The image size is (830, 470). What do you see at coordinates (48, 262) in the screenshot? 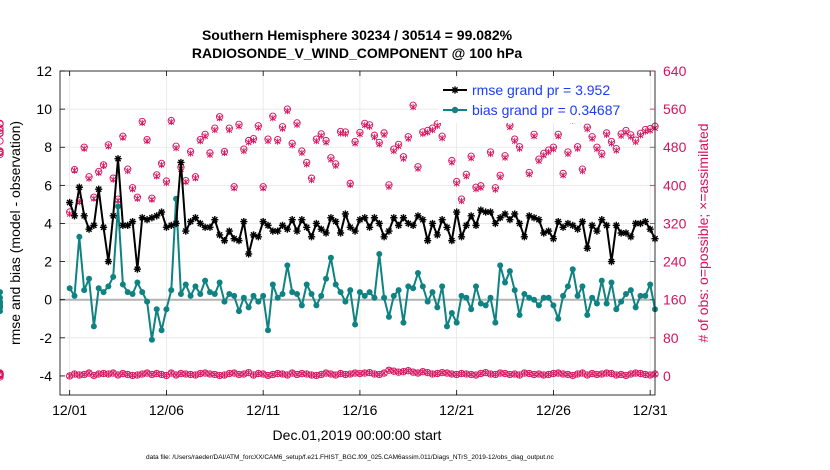
I see `y-left-tick-label: 2` at bounding box center [48, 262].